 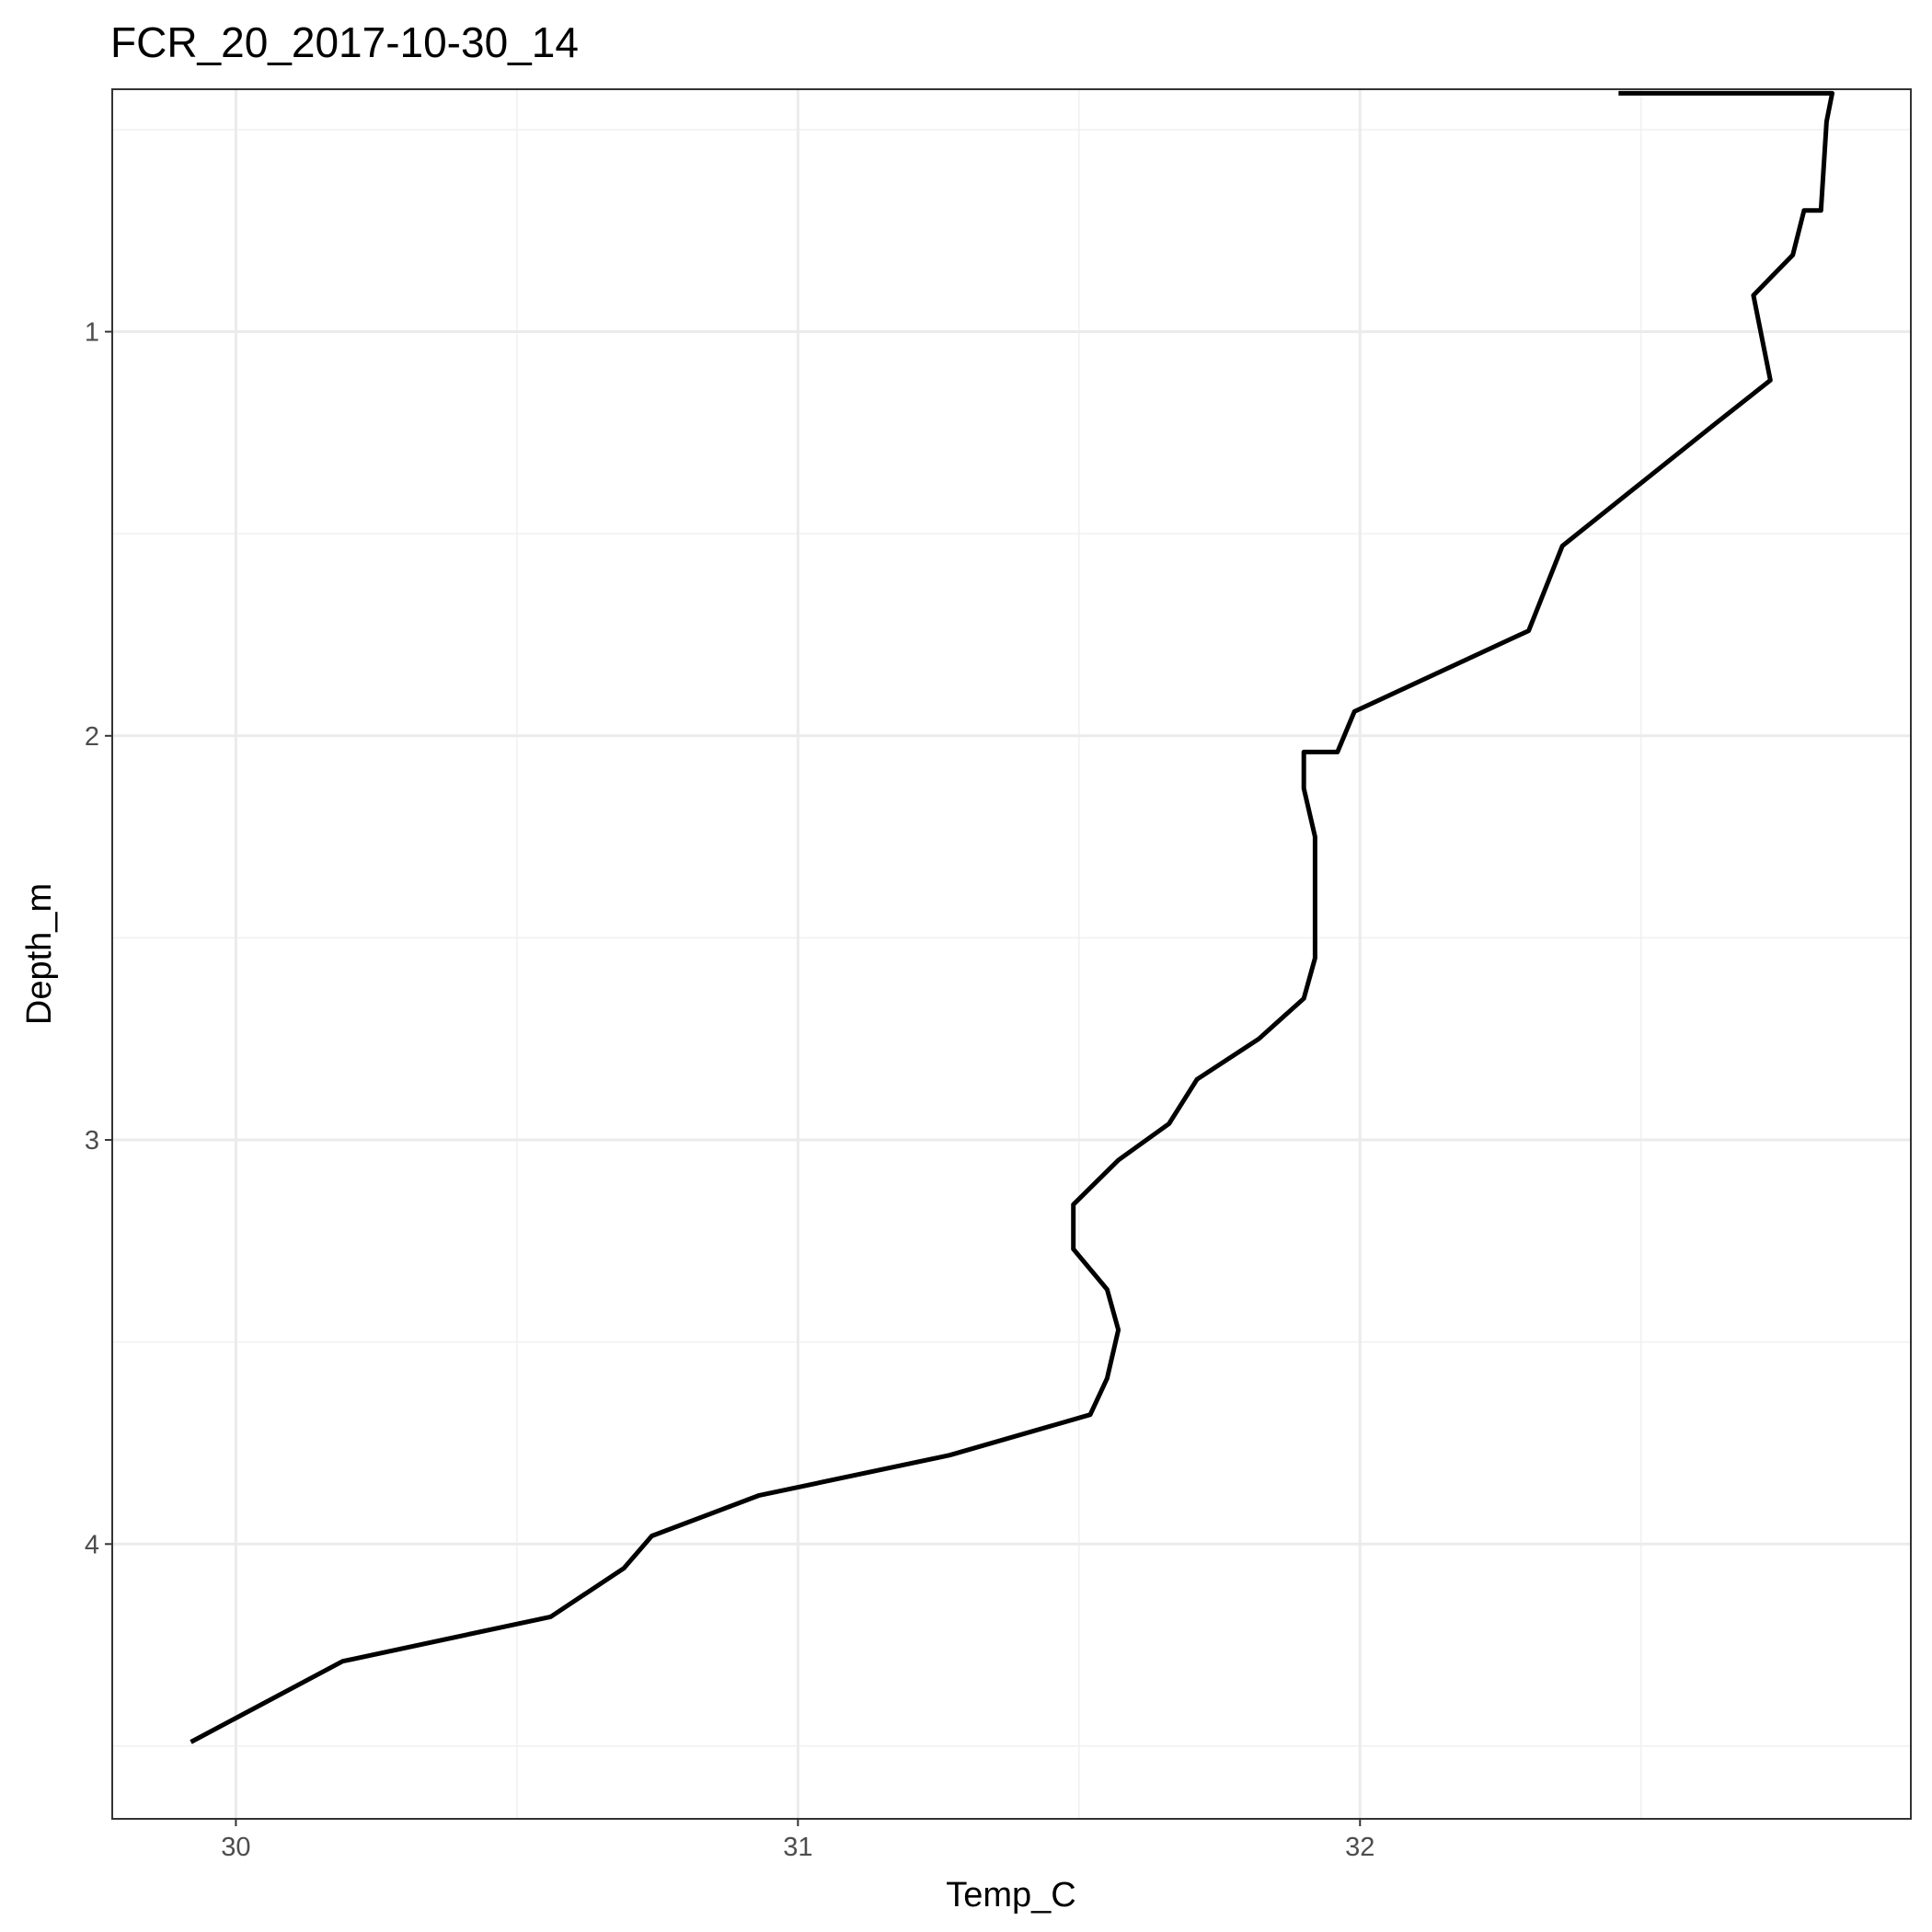 I want to click on y-axis: 1 2 3 4, so click(x=98, y=938).